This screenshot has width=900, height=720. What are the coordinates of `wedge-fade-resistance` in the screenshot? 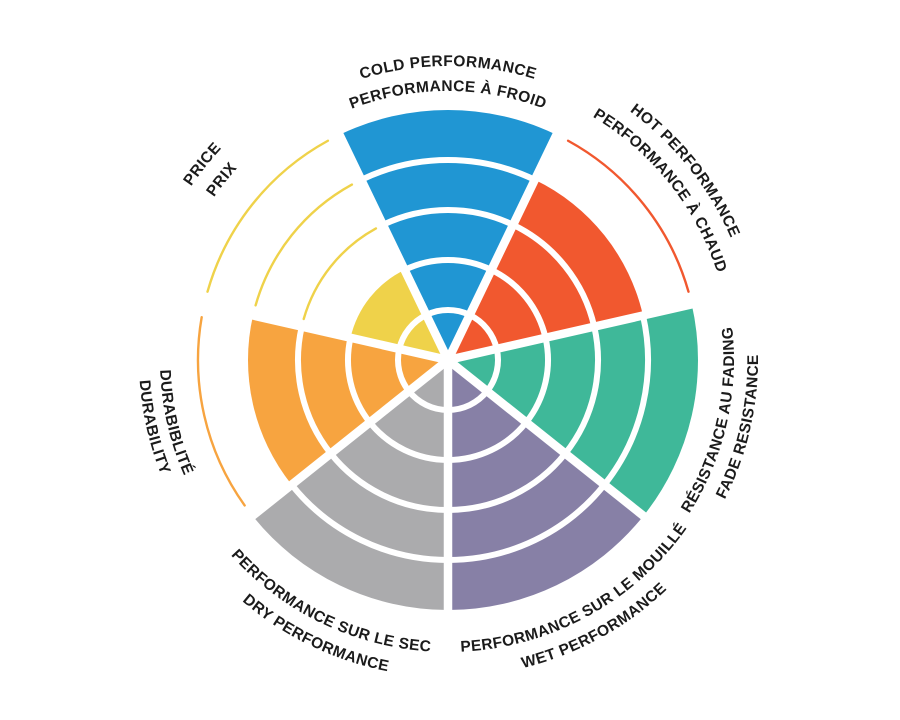 It's located at (573, 410).